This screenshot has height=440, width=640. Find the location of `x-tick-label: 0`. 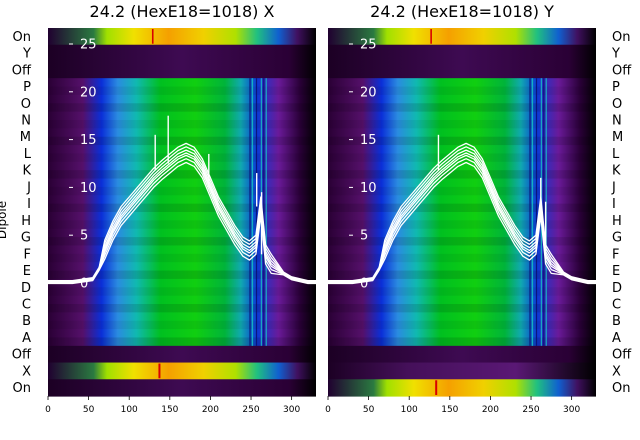

x-tick-label: 0 is located at coordinates (328, 410).